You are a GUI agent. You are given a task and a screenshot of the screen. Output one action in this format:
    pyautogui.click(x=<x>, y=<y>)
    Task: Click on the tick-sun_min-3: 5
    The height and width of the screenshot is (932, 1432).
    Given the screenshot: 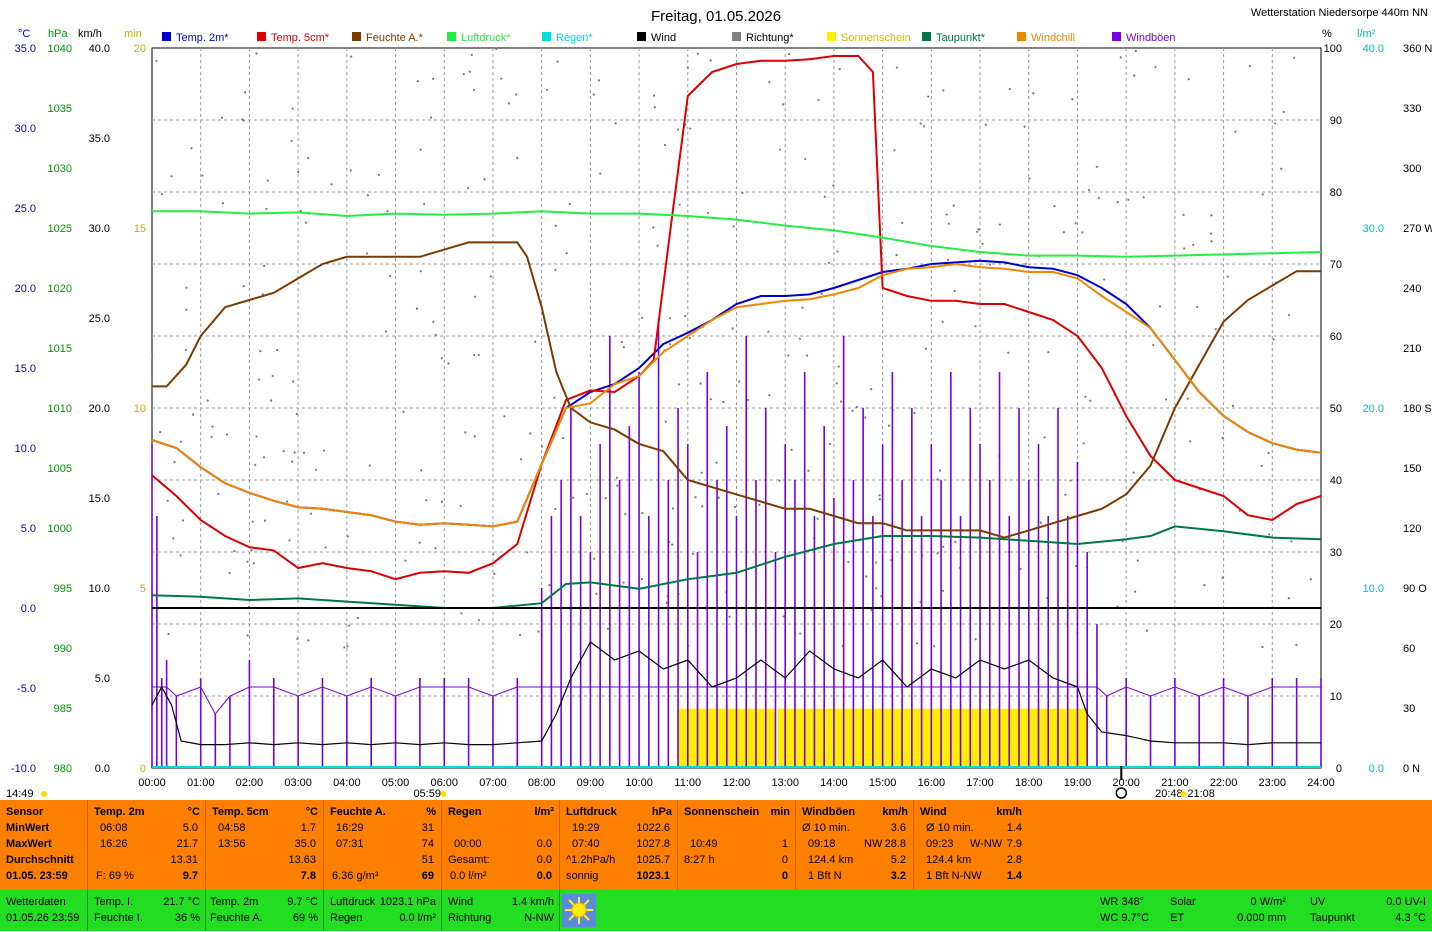 What is the action you would take?
    pyautogui.click(x=143, y=589)
    